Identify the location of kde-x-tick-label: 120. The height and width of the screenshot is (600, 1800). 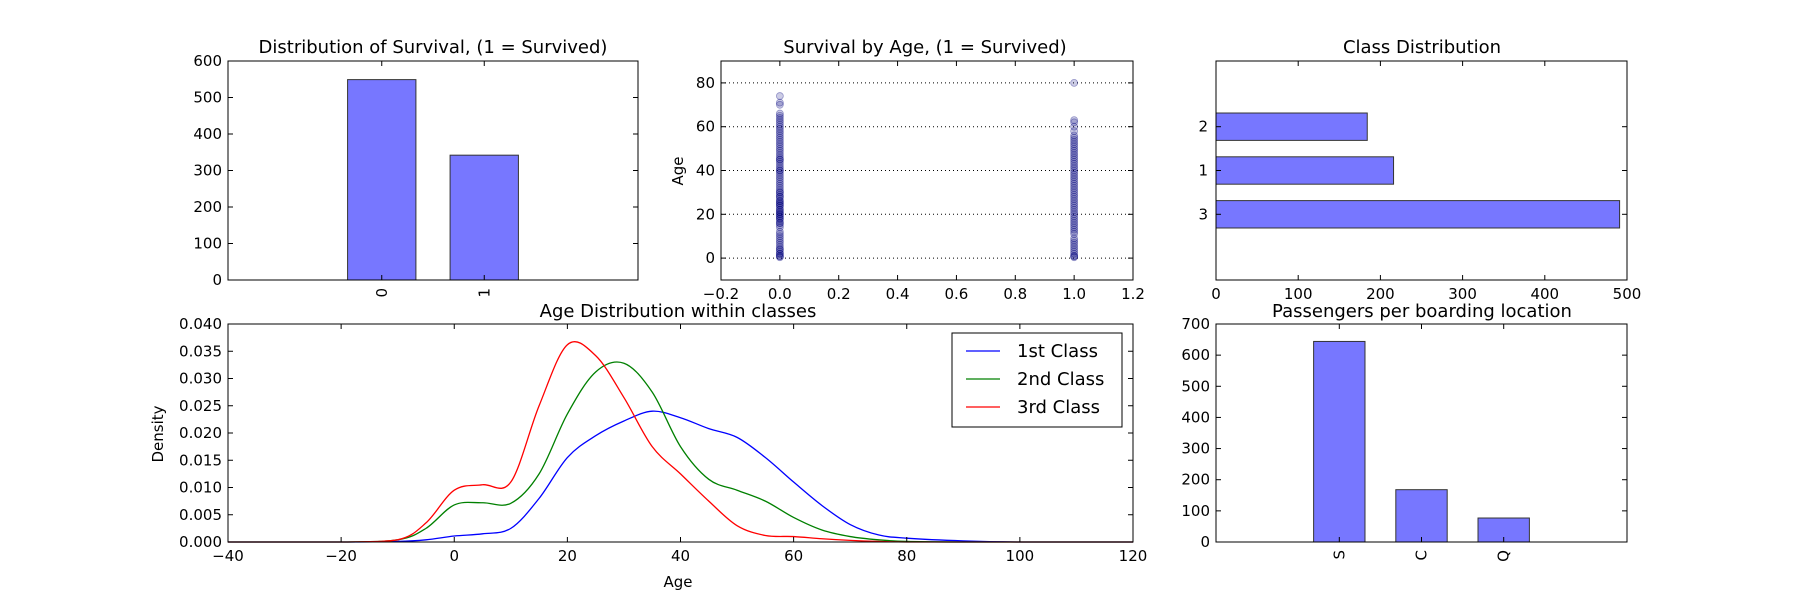
(1133, 556).